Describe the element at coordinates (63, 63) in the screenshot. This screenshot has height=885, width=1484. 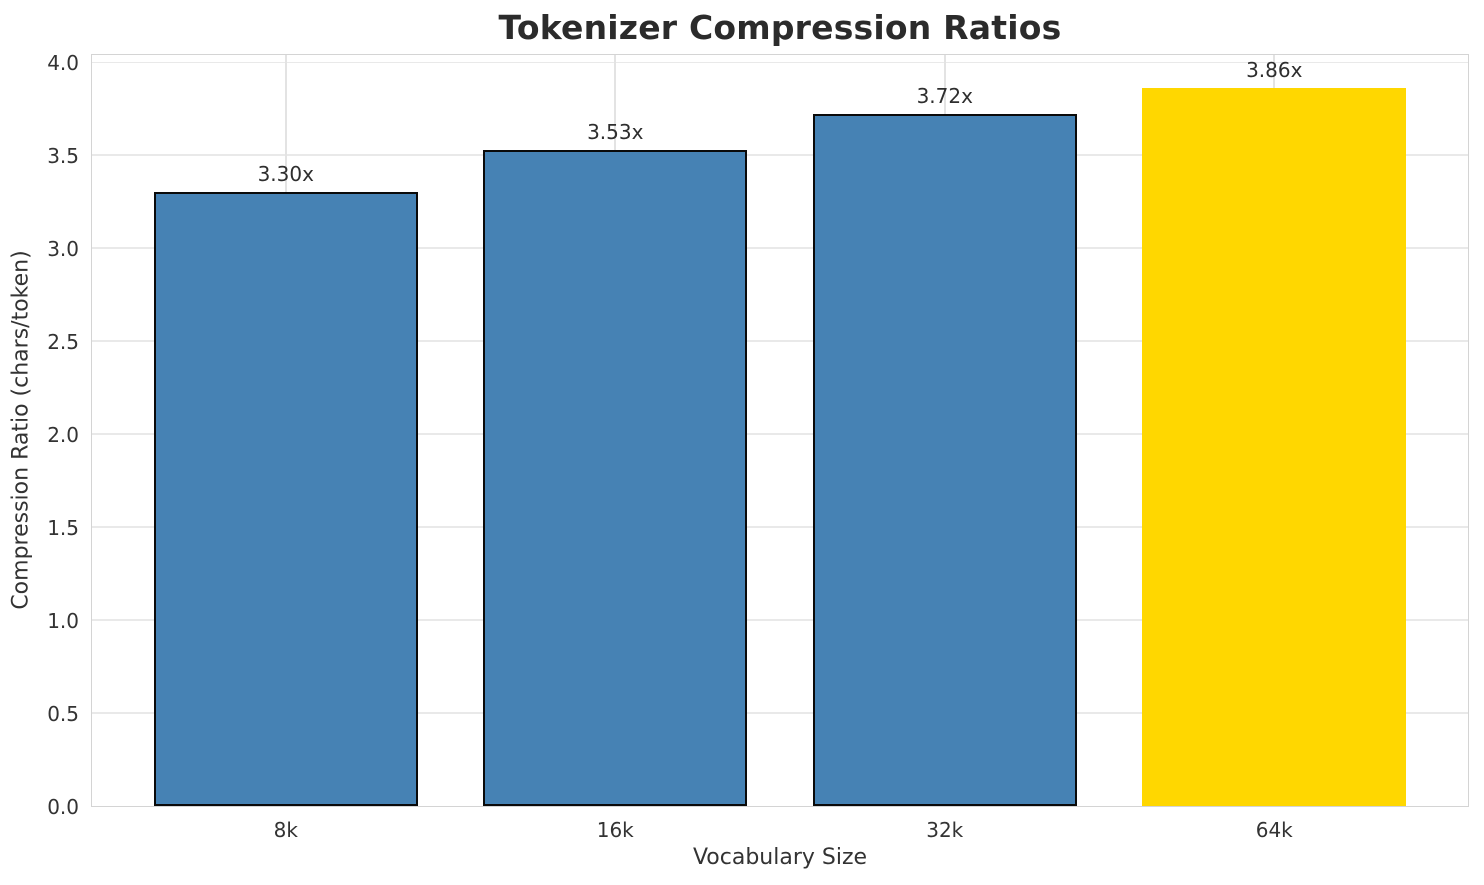
I see `y-tick-label-4.0: 4.0` at that location.